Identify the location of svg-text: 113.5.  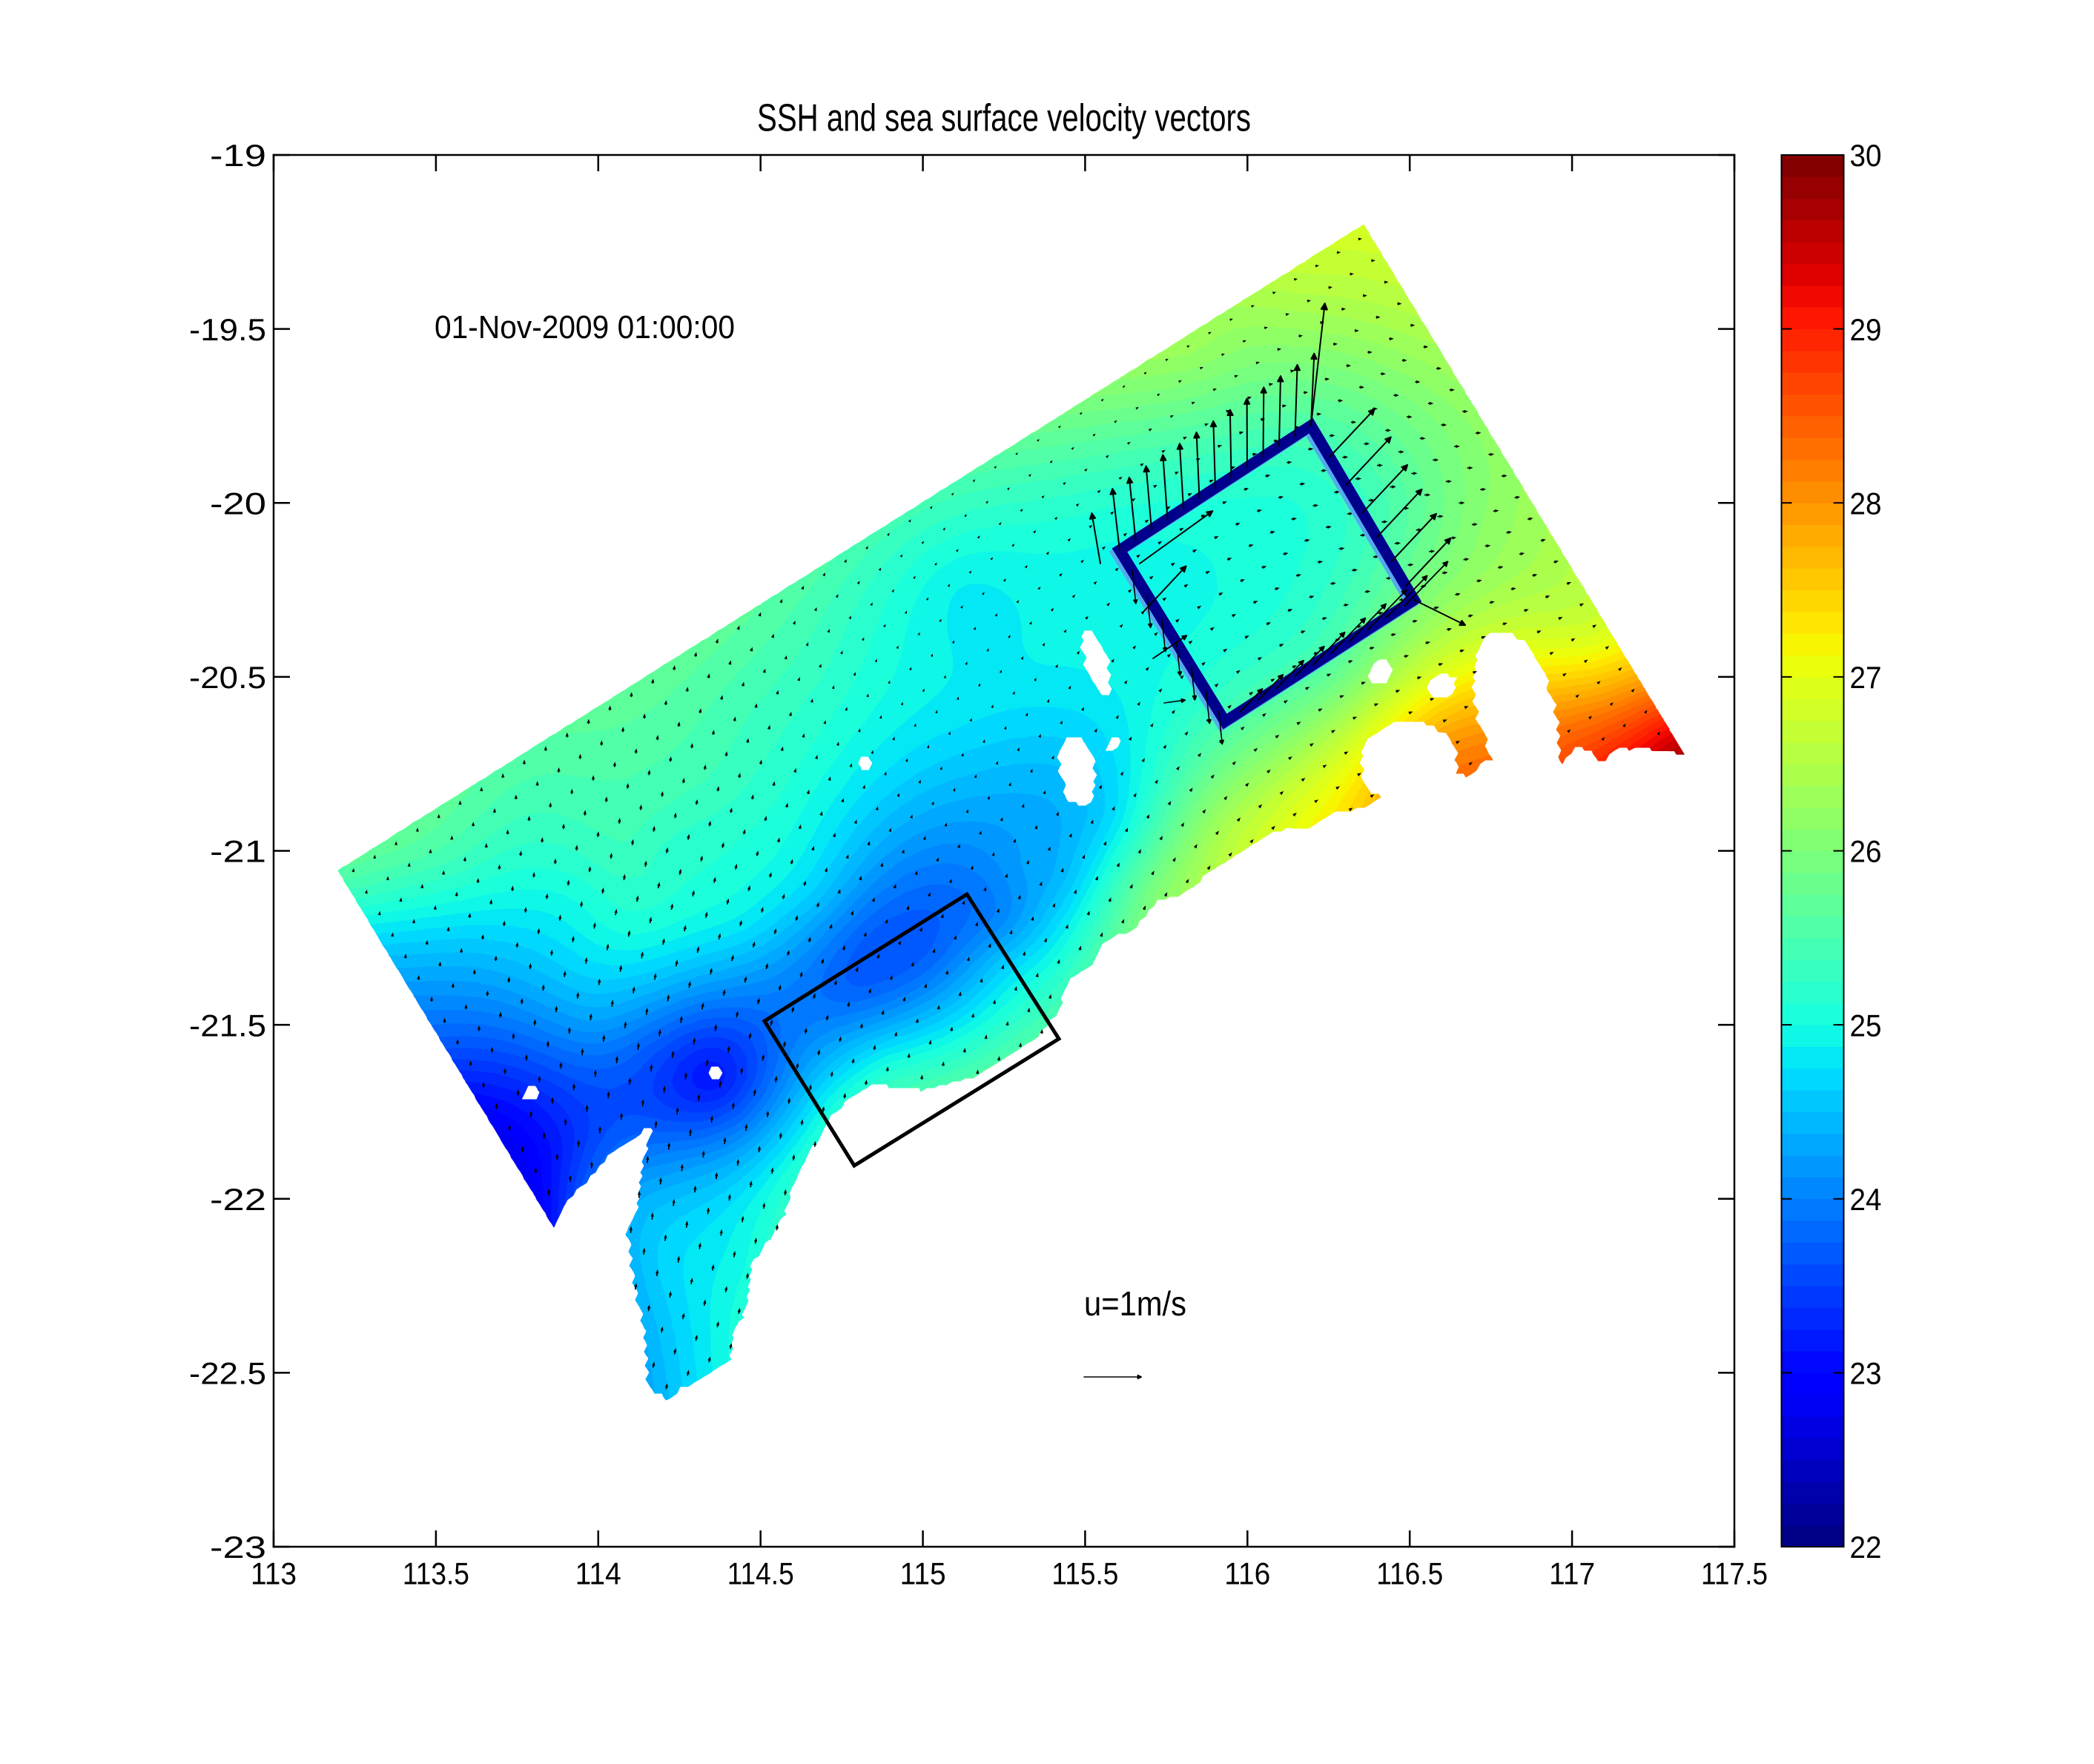
(436, 1573).